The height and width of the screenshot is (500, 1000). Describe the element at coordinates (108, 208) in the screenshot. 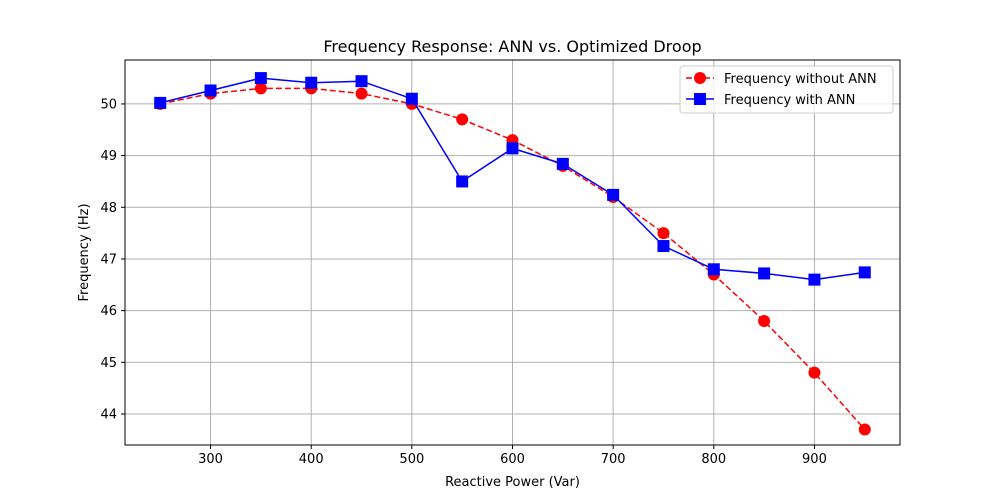

I see `y-tick-label: 48` at that location.